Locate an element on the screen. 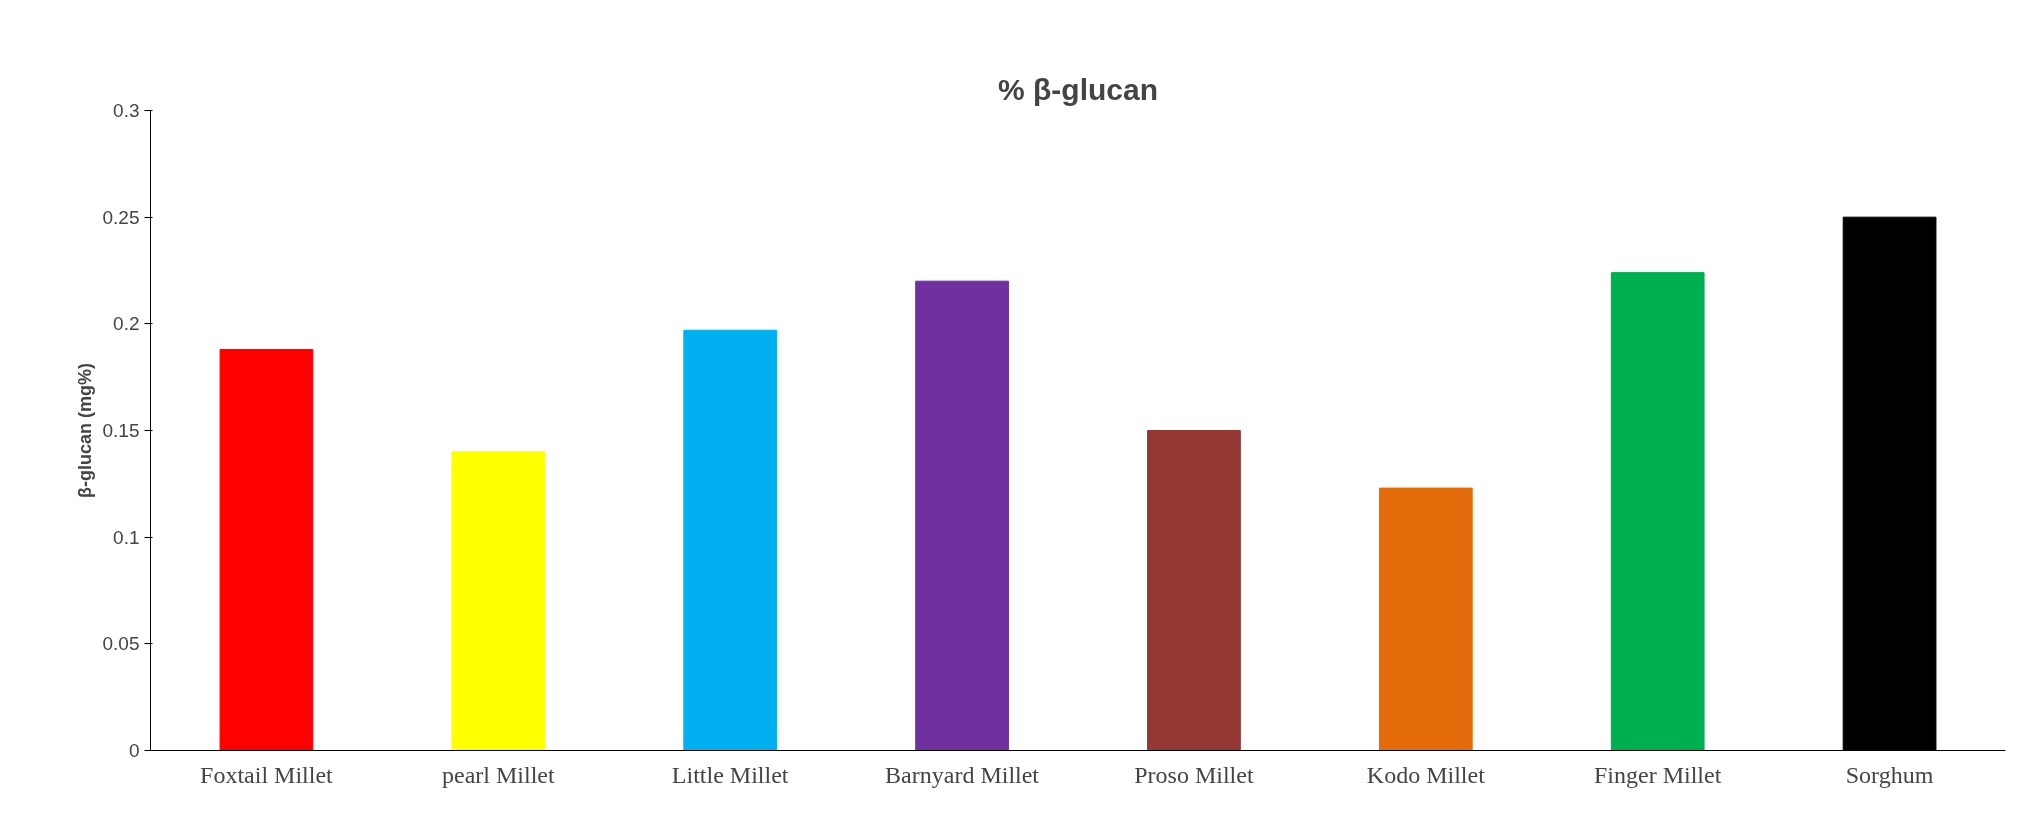 The height and width of the screenshot is (835, 2031). x-tick-label: Proso Millet is located at coordinates (1194, 774).